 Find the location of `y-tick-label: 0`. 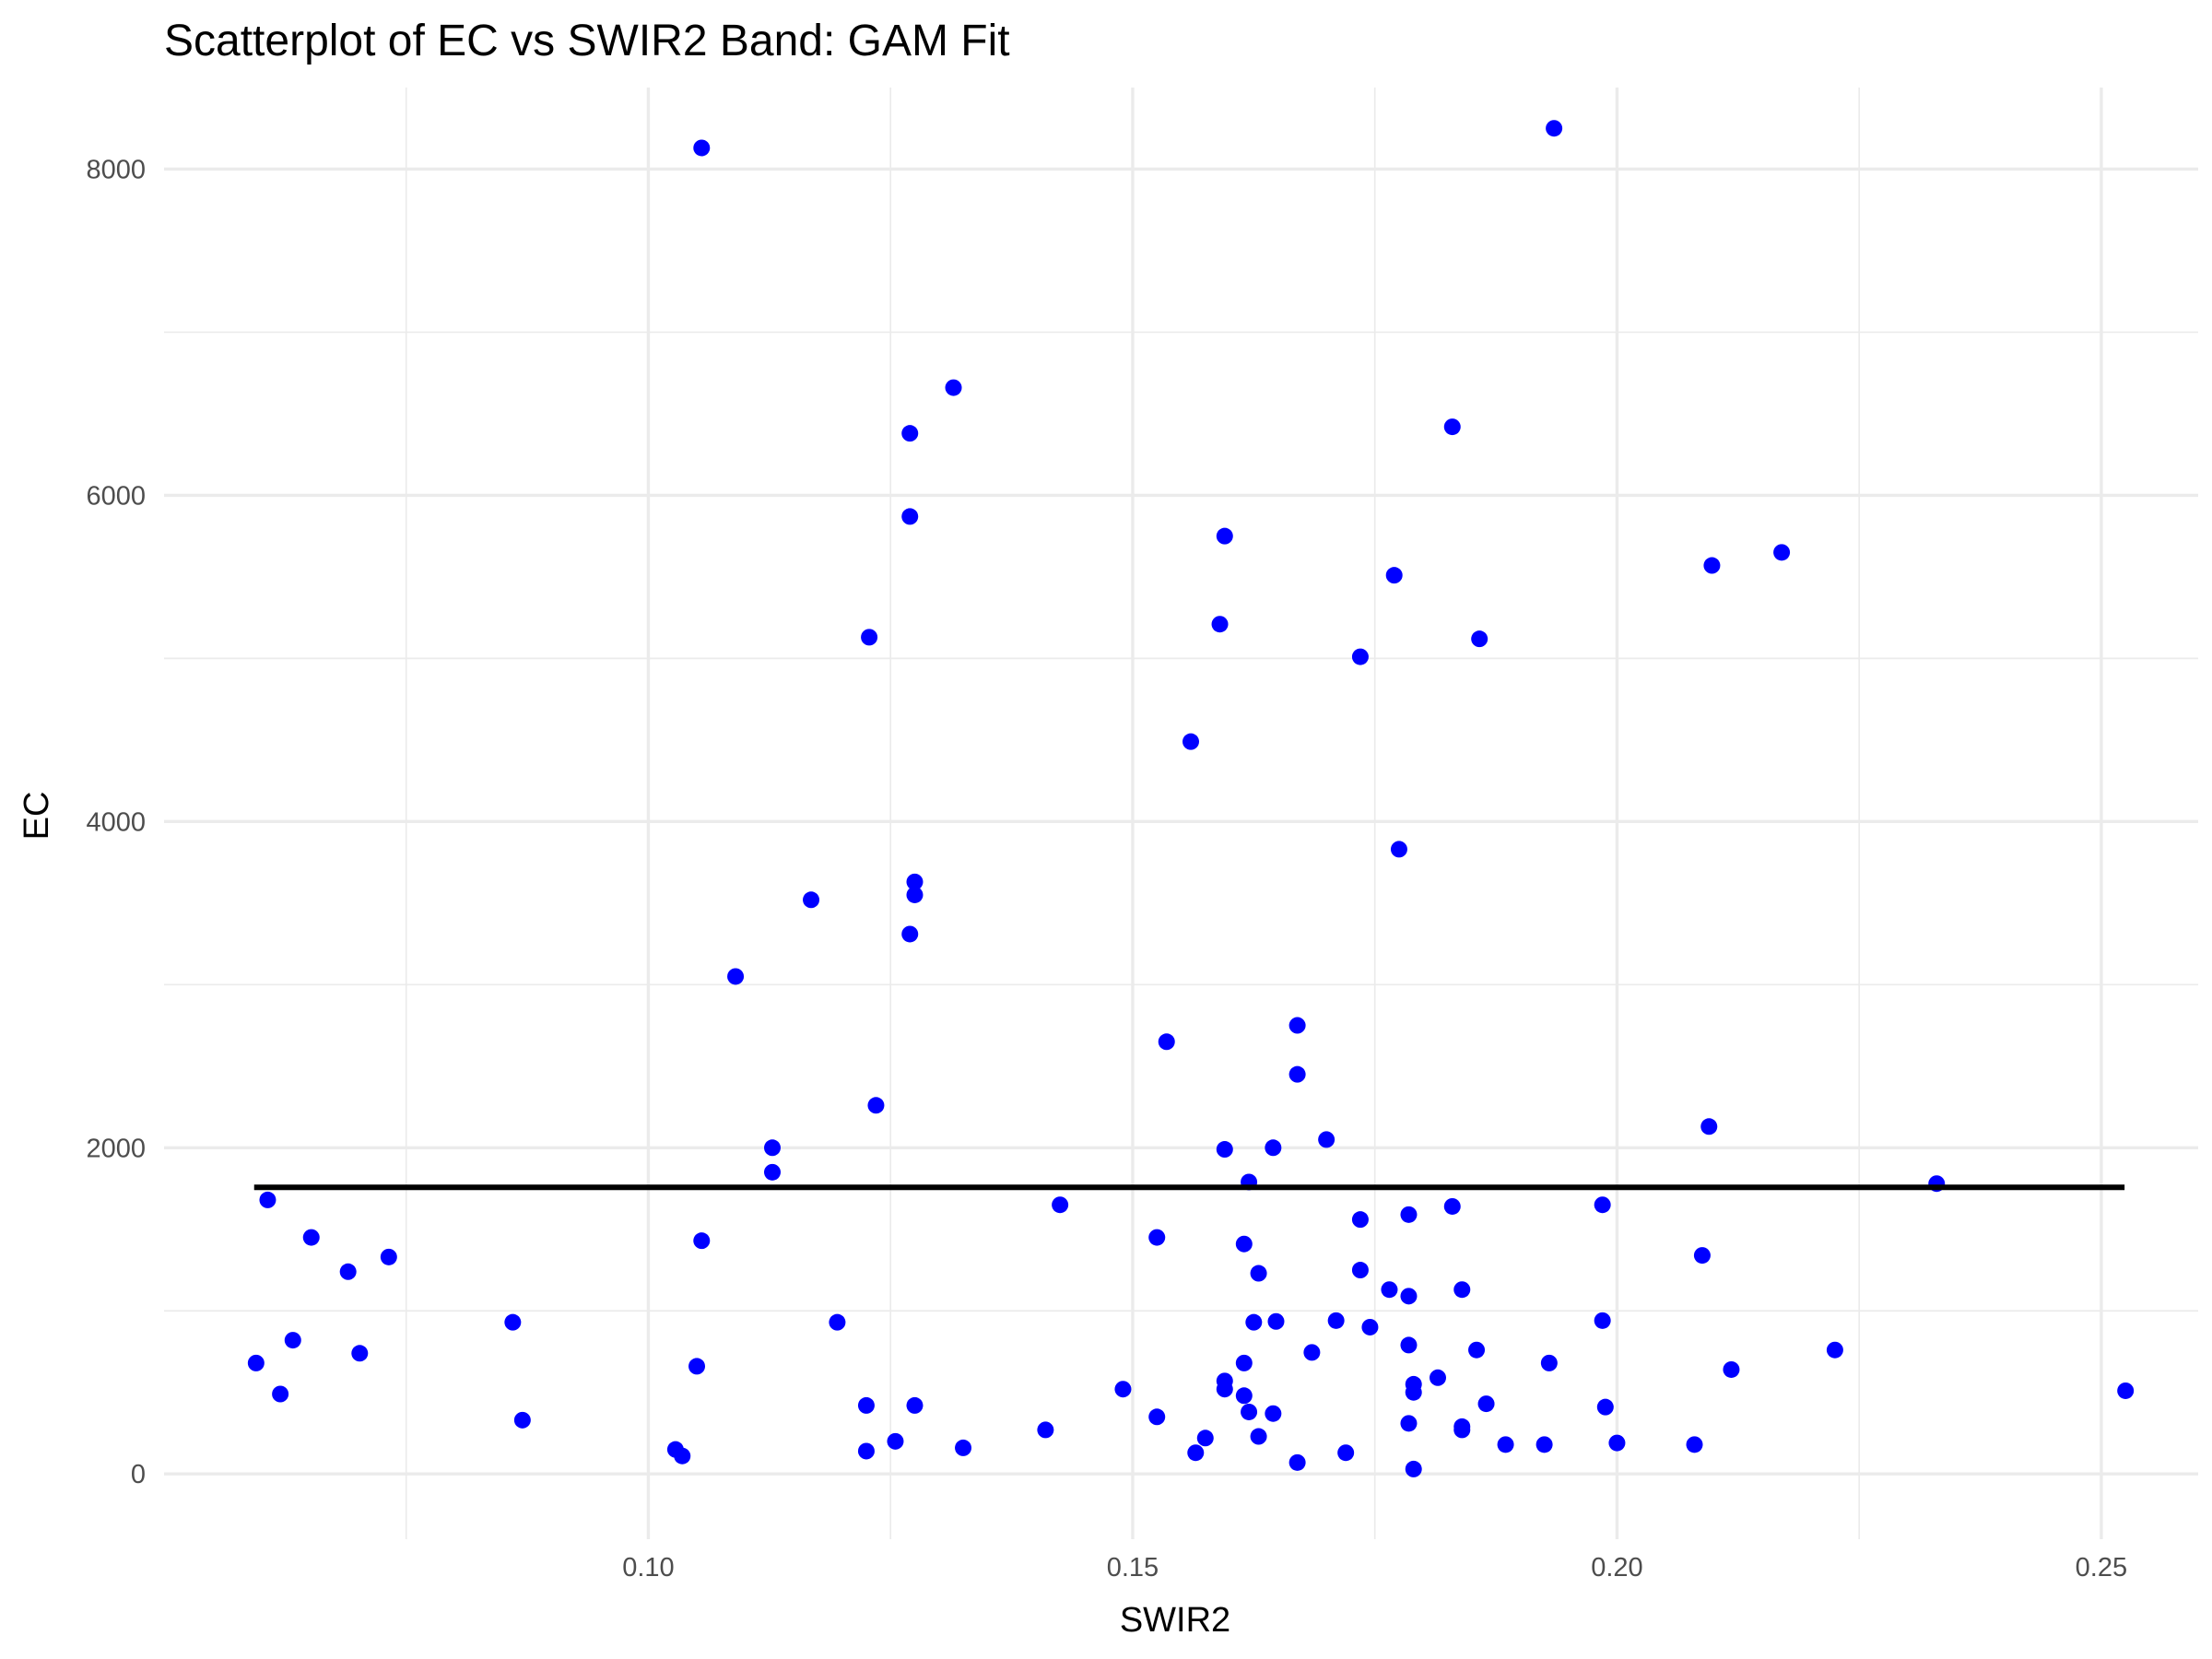

y-tick-label: 0 is located at coordinates (138, 1474).